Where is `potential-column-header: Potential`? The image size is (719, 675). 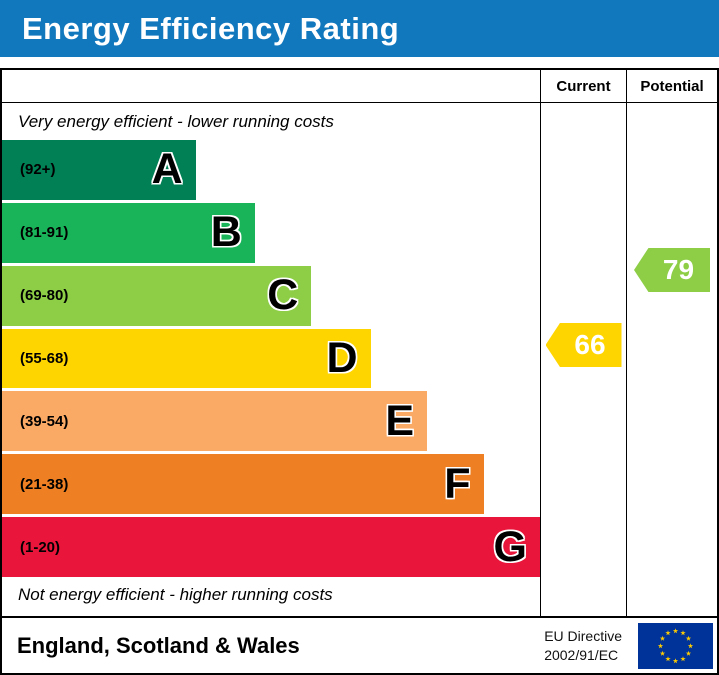
potential-column-header: Potential is located at coordinates (671, 86).